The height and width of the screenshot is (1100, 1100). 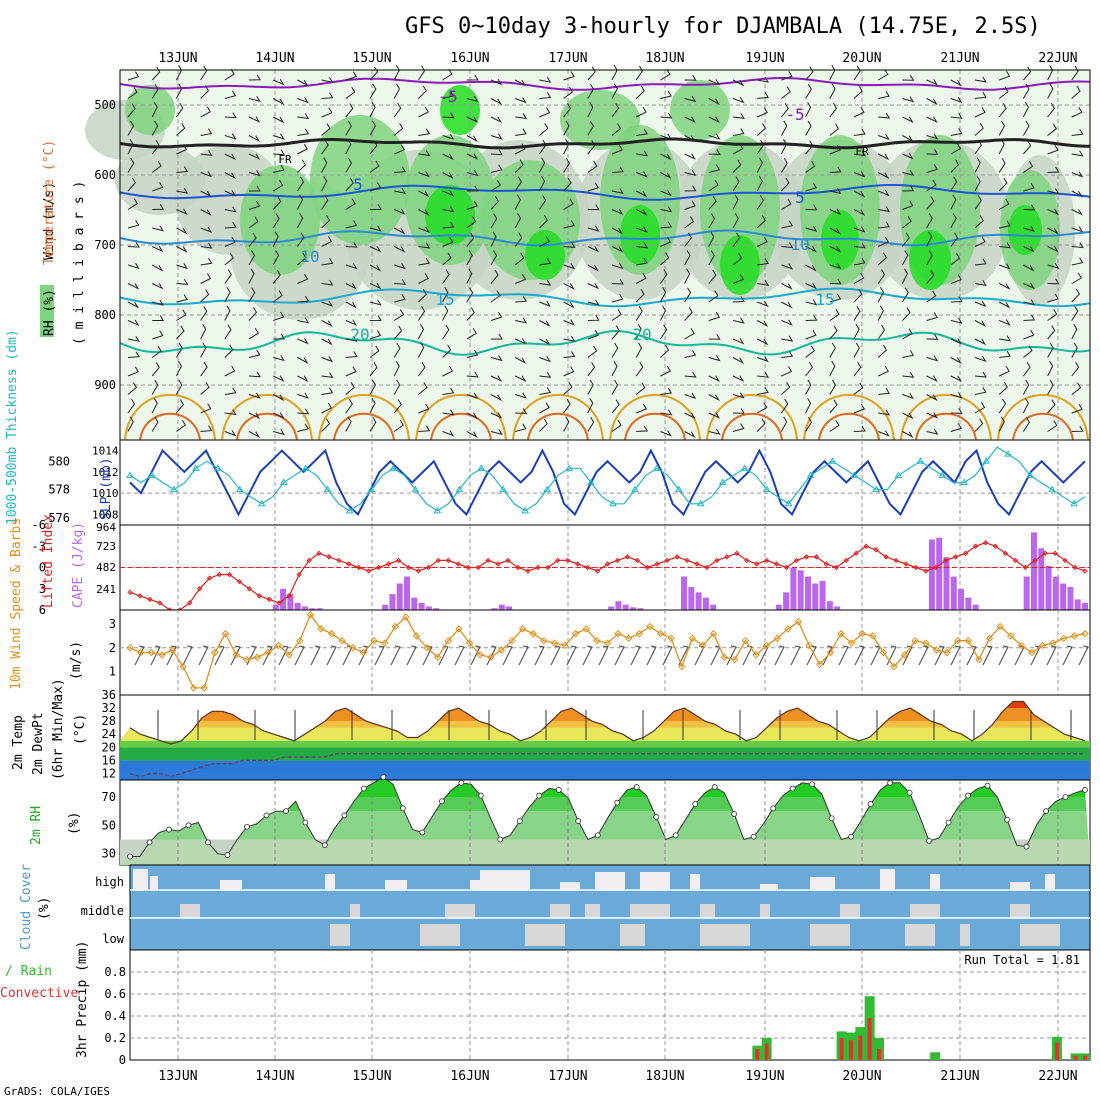 I want to click on tick-label: -6, so click(x=39, y=525).